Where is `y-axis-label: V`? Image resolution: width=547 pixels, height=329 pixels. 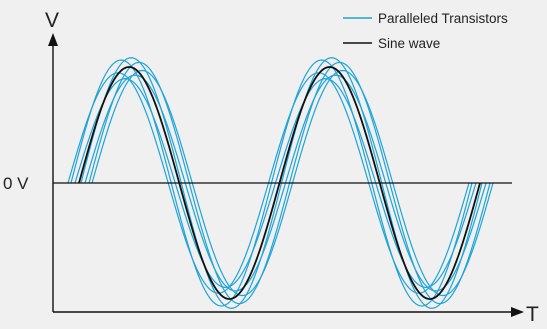 y-axis-label: V is located at coordinates (52, 20).